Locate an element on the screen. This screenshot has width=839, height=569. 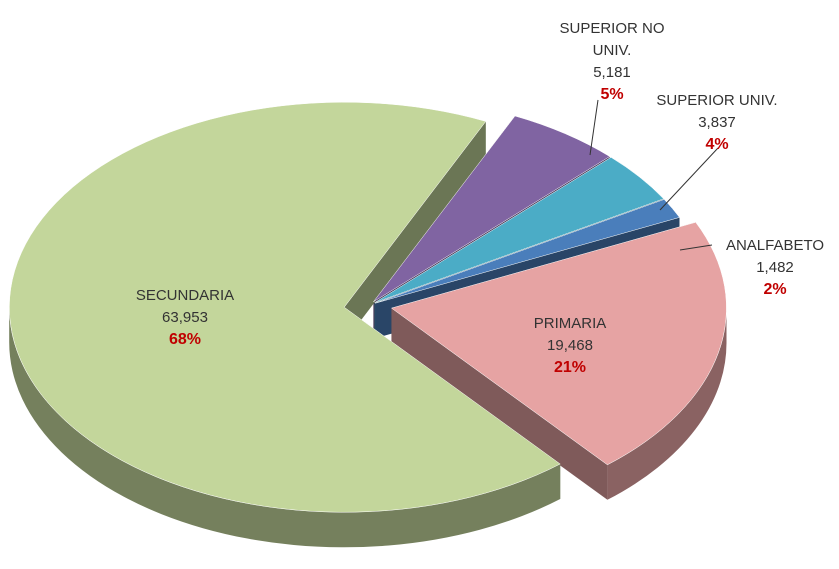
value-label: 63,953 is located at coordinates (185, 317).